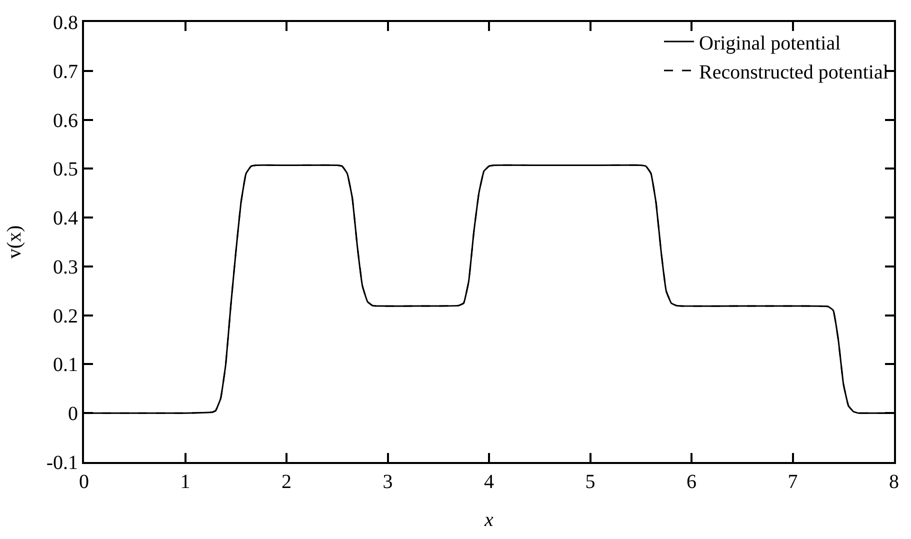 This screenshot has width=911, height=539. Describe the element at coordinates (894, 482) in the screenshot. I see `x-tick-label: 8` at that location.